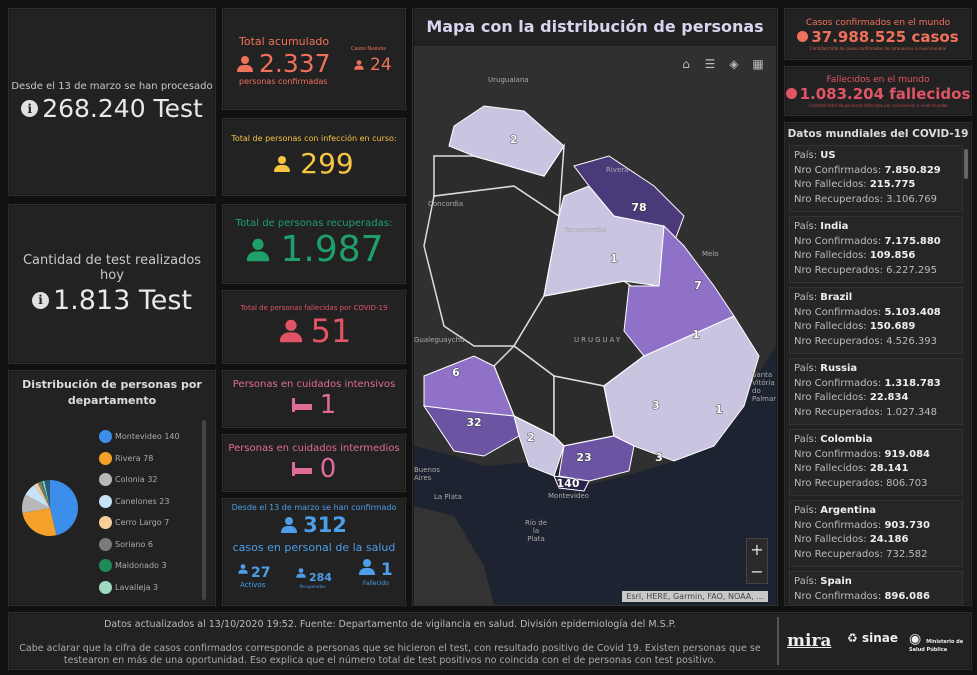  I want to click on legend-icon: ☰, so click(710, 64).